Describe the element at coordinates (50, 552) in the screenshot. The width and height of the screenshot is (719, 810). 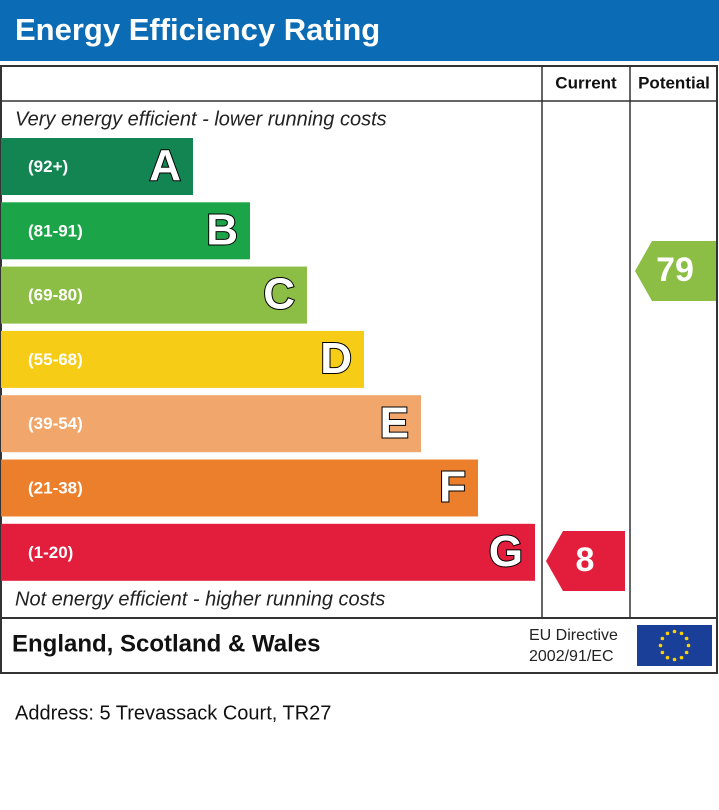
I see `band-range: (1-20)` at that location.